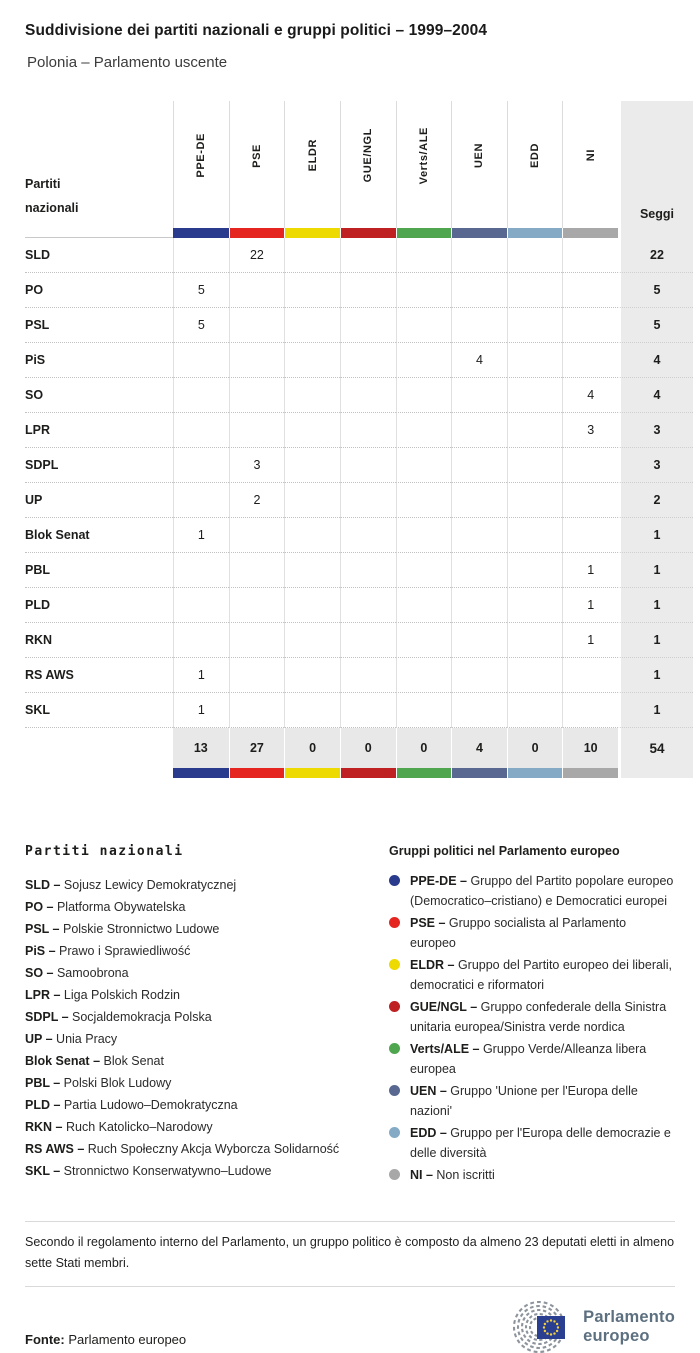 This screenshot has width=700, height=1353. Describe the element at coordinates (312, 773) in the screenshot. I see `group-color-bar-bottom-ELDR` at that location.